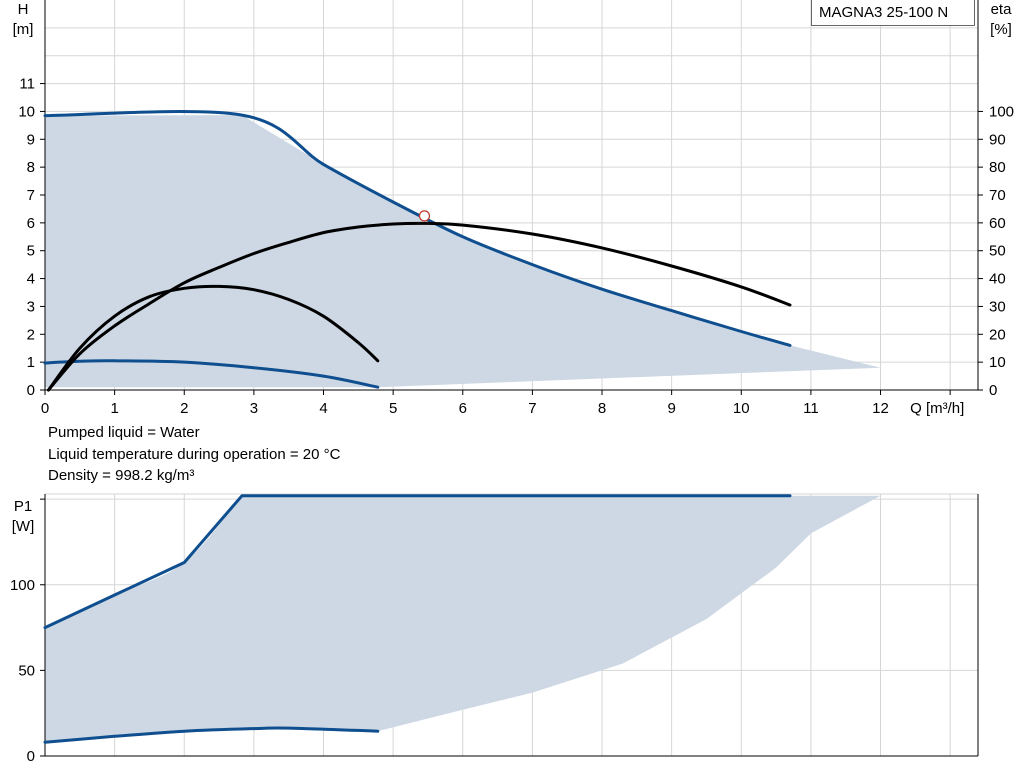 The width and height of the screenshot is (1024, 781). What do you see at coordinates (671, 408) in the screenshot?
I see `head-x-tick-label: 9` at bounding box center [671, 408].